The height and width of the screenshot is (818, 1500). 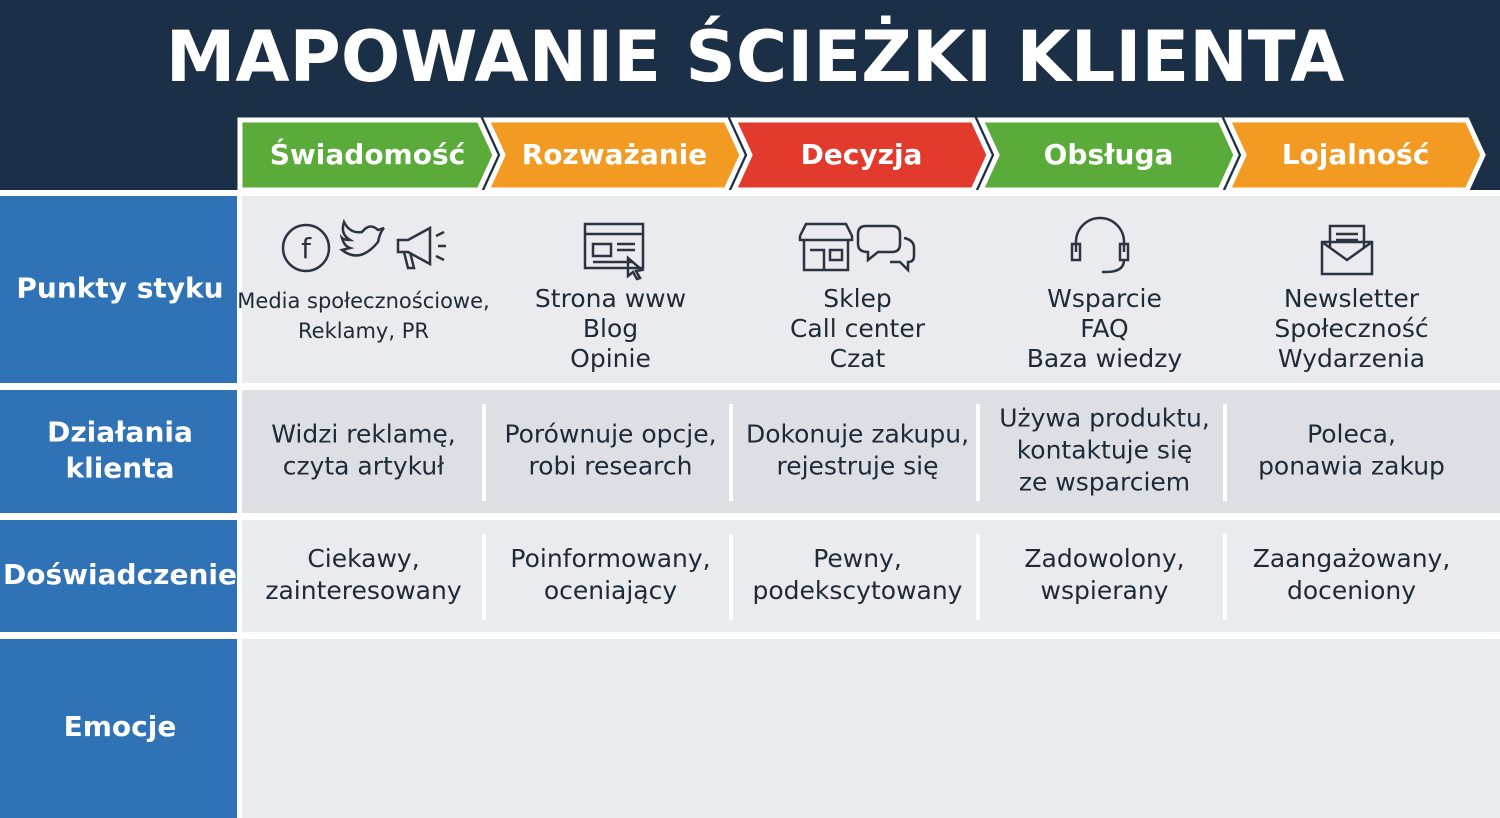 I want to click on cell-text: kontaktuje się, so click(x=1105, y=450).